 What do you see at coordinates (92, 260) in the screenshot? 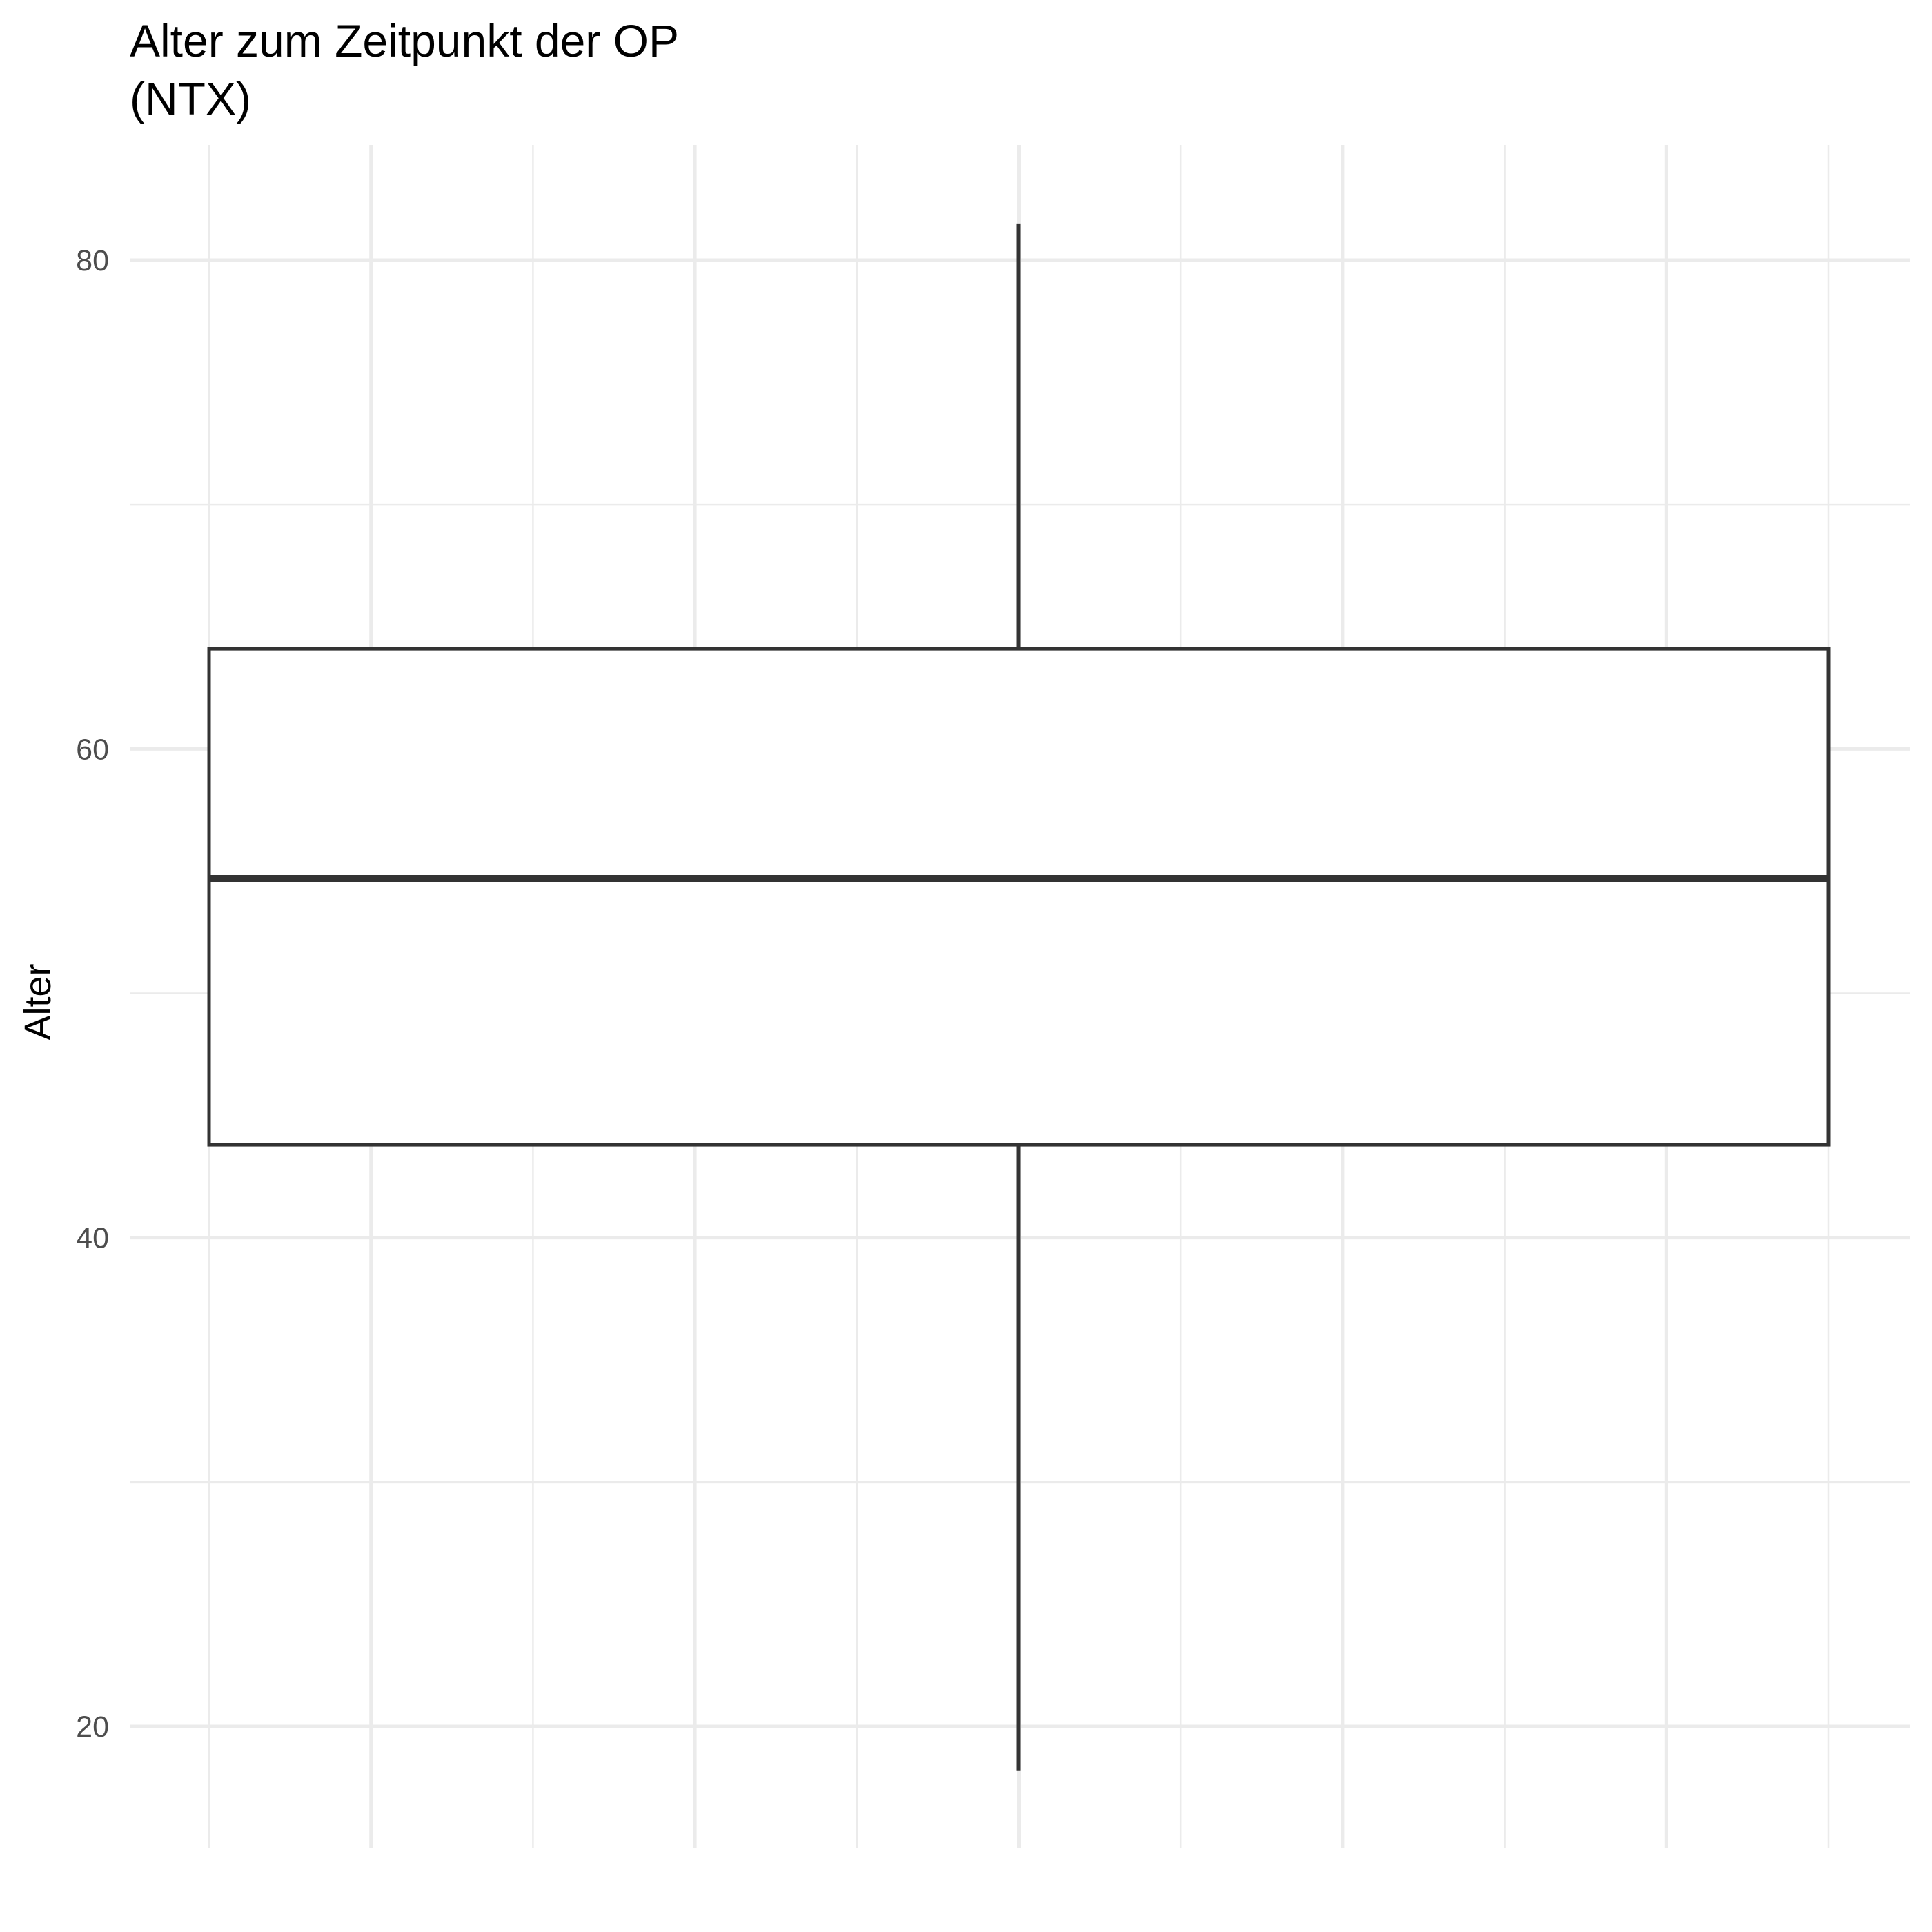
I see `y-tick-label: 80` at bounding box center [92, 260].